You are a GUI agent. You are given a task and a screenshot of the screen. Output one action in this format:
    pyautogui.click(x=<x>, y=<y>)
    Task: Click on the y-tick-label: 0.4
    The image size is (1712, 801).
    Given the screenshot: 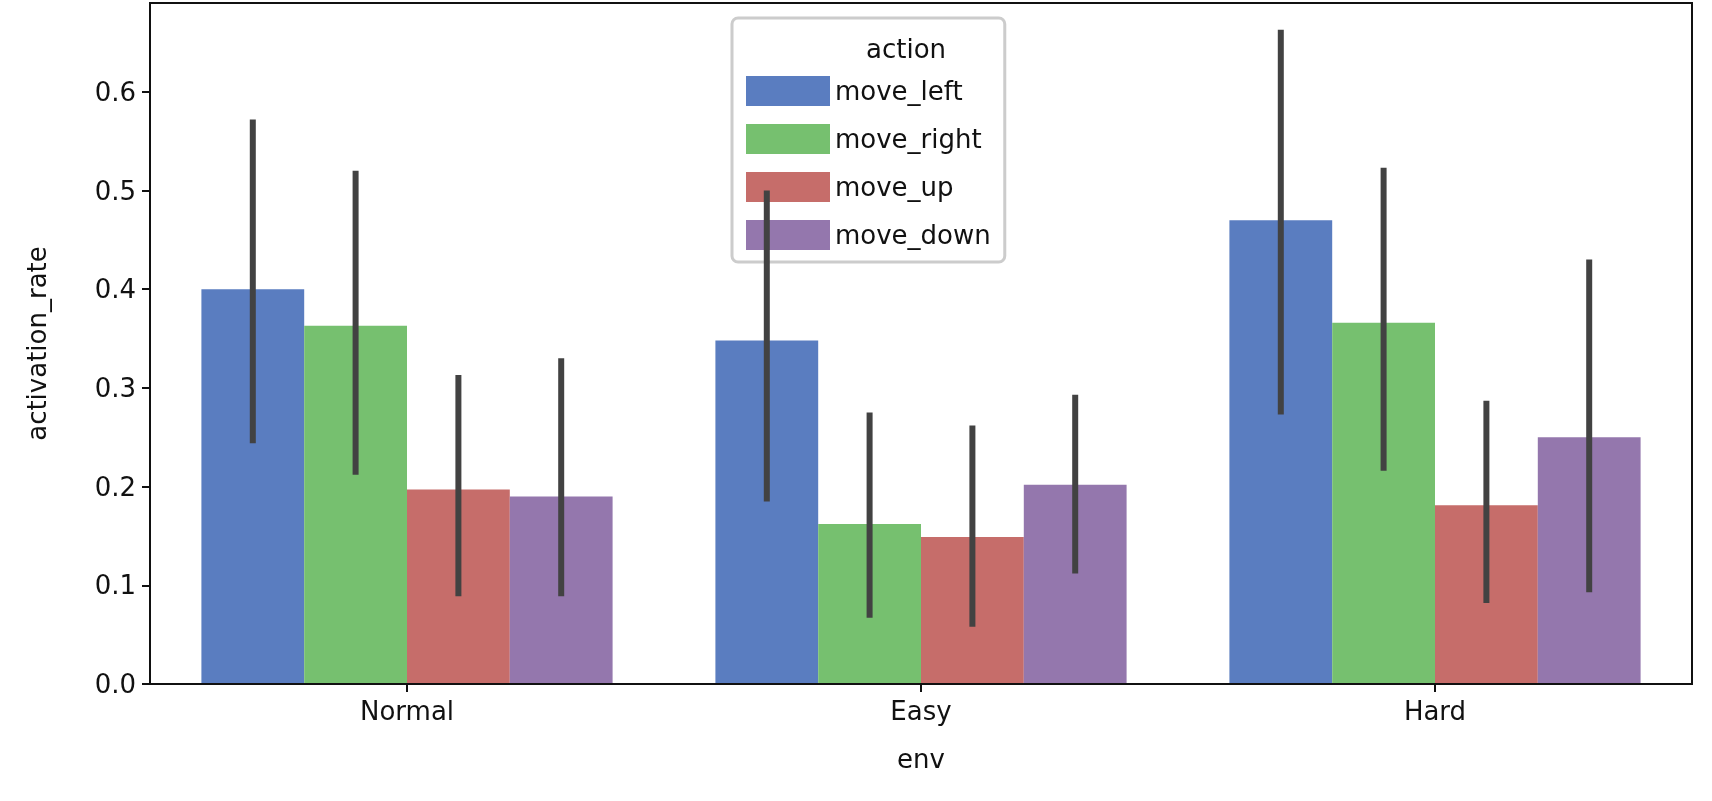 What is the action you would take?
    pyautogui.click(x=115, y=289)
    